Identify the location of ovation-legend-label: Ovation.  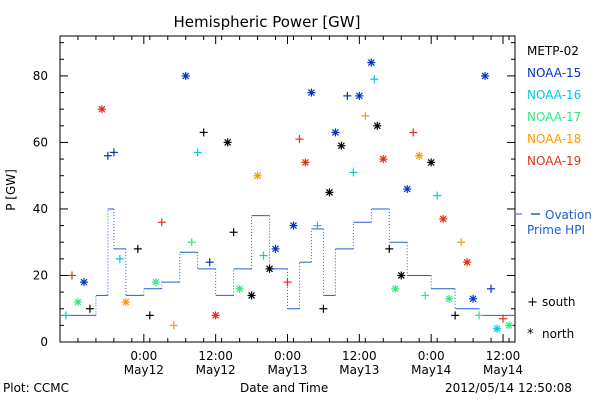
(568, 215).